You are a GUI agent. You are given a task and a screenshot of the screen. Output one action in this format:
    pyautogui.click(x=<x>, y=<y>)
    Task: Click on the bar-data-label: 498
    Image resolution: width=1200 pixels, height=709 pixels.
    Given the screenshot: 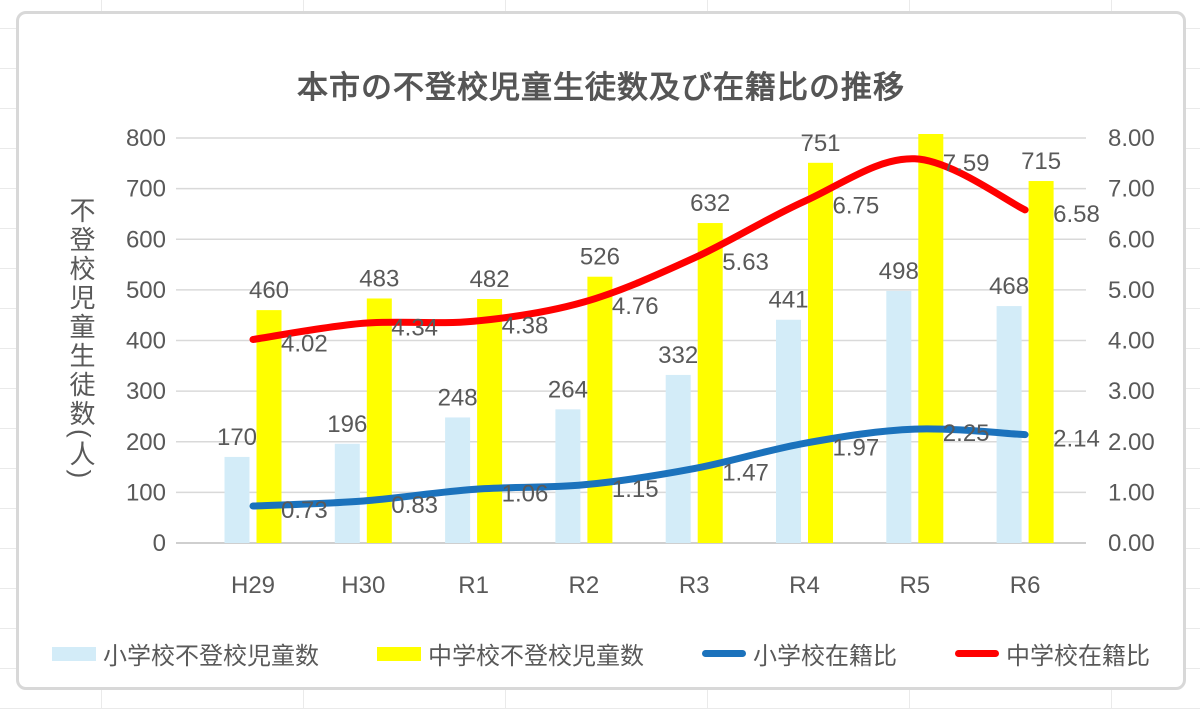 What is the action you would take?
    pyautogui.click(x=899, y=271)
    